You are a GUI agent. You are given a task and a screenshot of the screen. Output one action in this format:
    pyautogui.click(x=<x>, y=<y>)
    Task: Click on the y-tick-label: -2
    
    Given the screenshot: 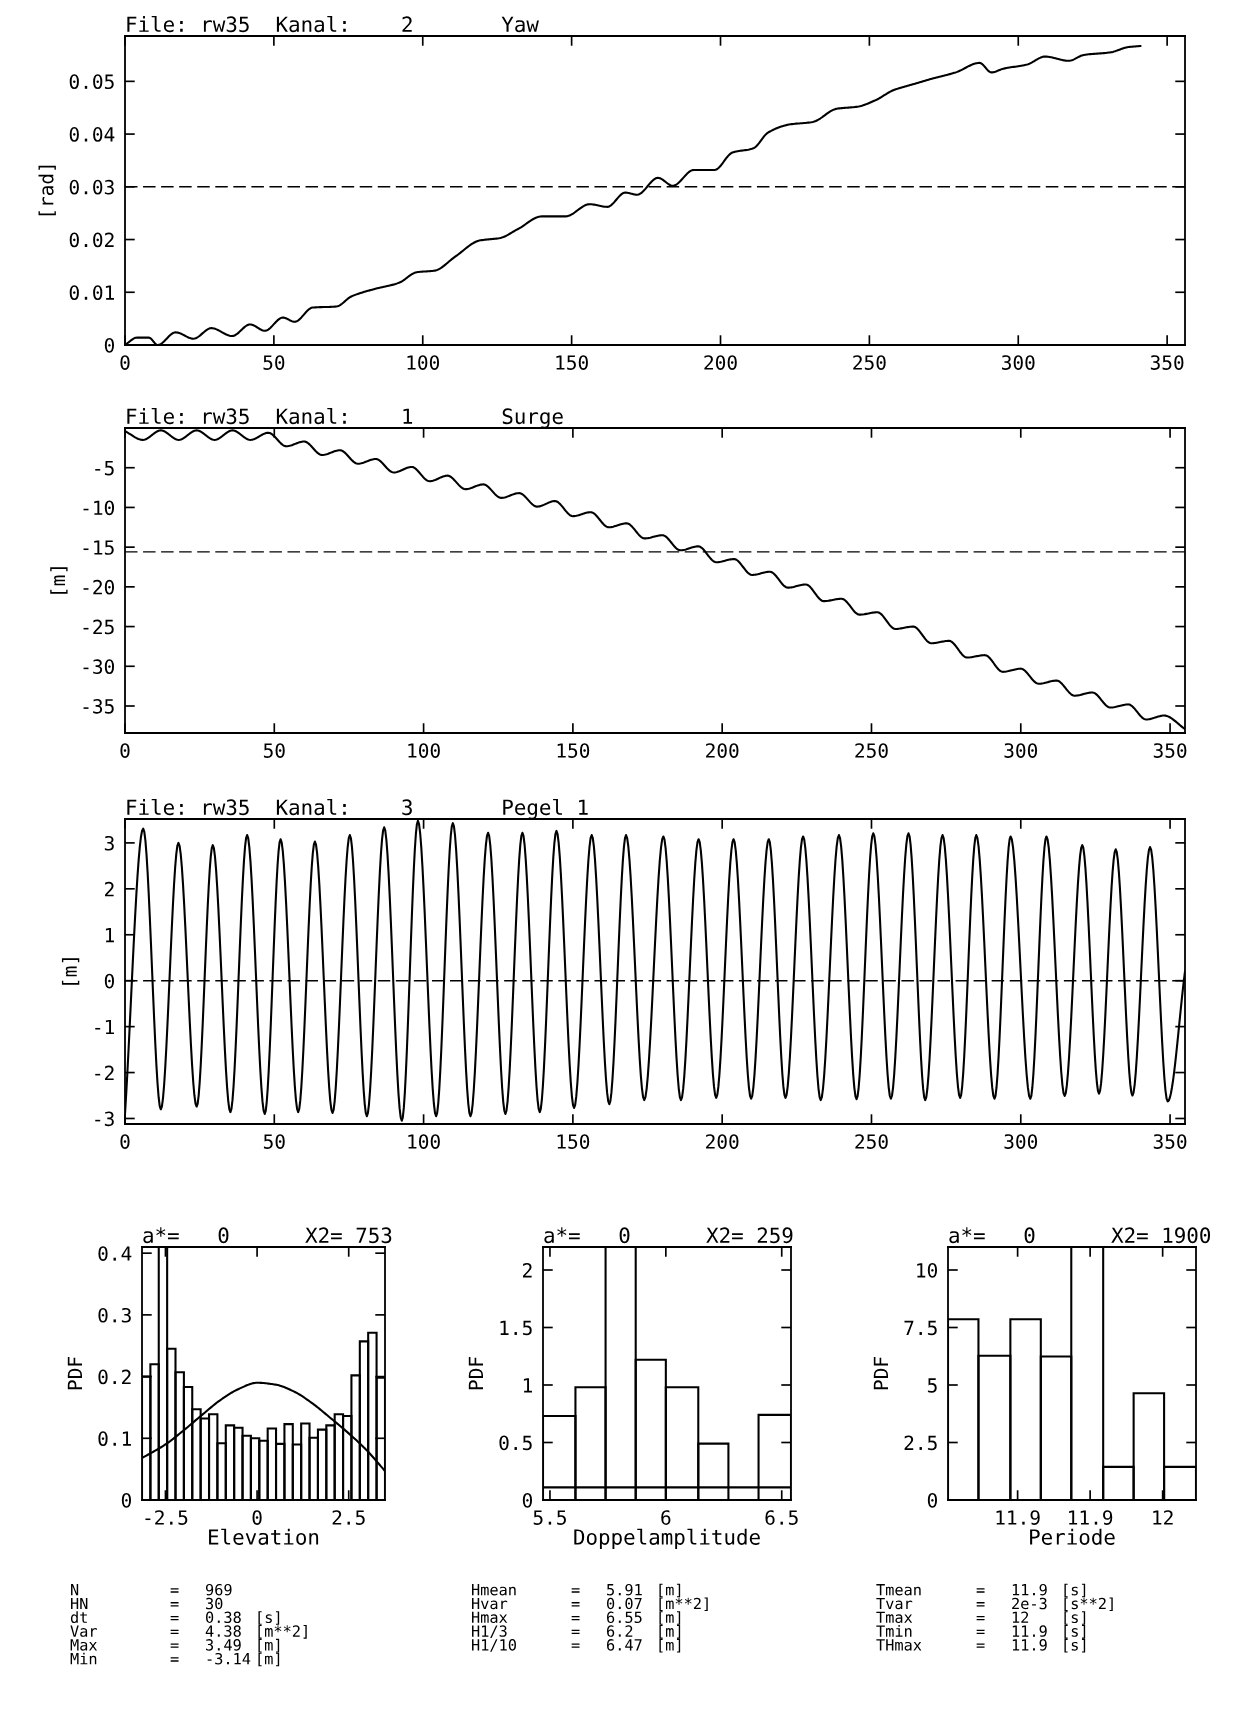 What is the action you would take?
    pyautogui.click(x=104, y=1072)
    